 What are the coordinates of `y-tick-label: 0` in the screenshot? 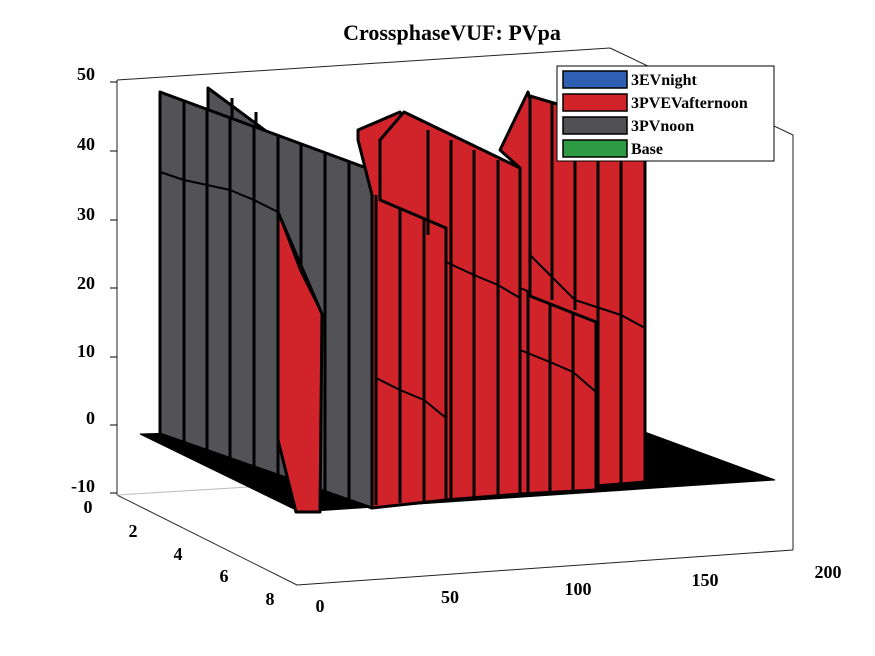 It's located at (88, 507).